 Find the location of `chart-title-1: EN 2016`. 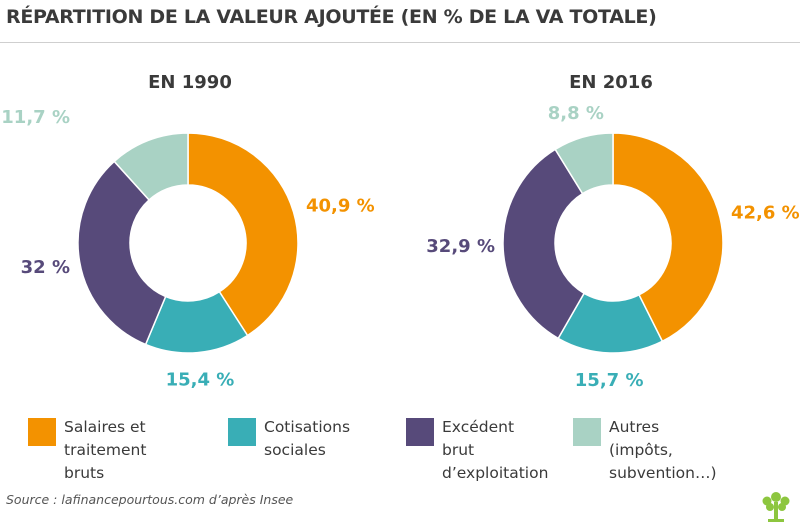

chart-title-1: EN 2016 is located at coordinates (611, 82).